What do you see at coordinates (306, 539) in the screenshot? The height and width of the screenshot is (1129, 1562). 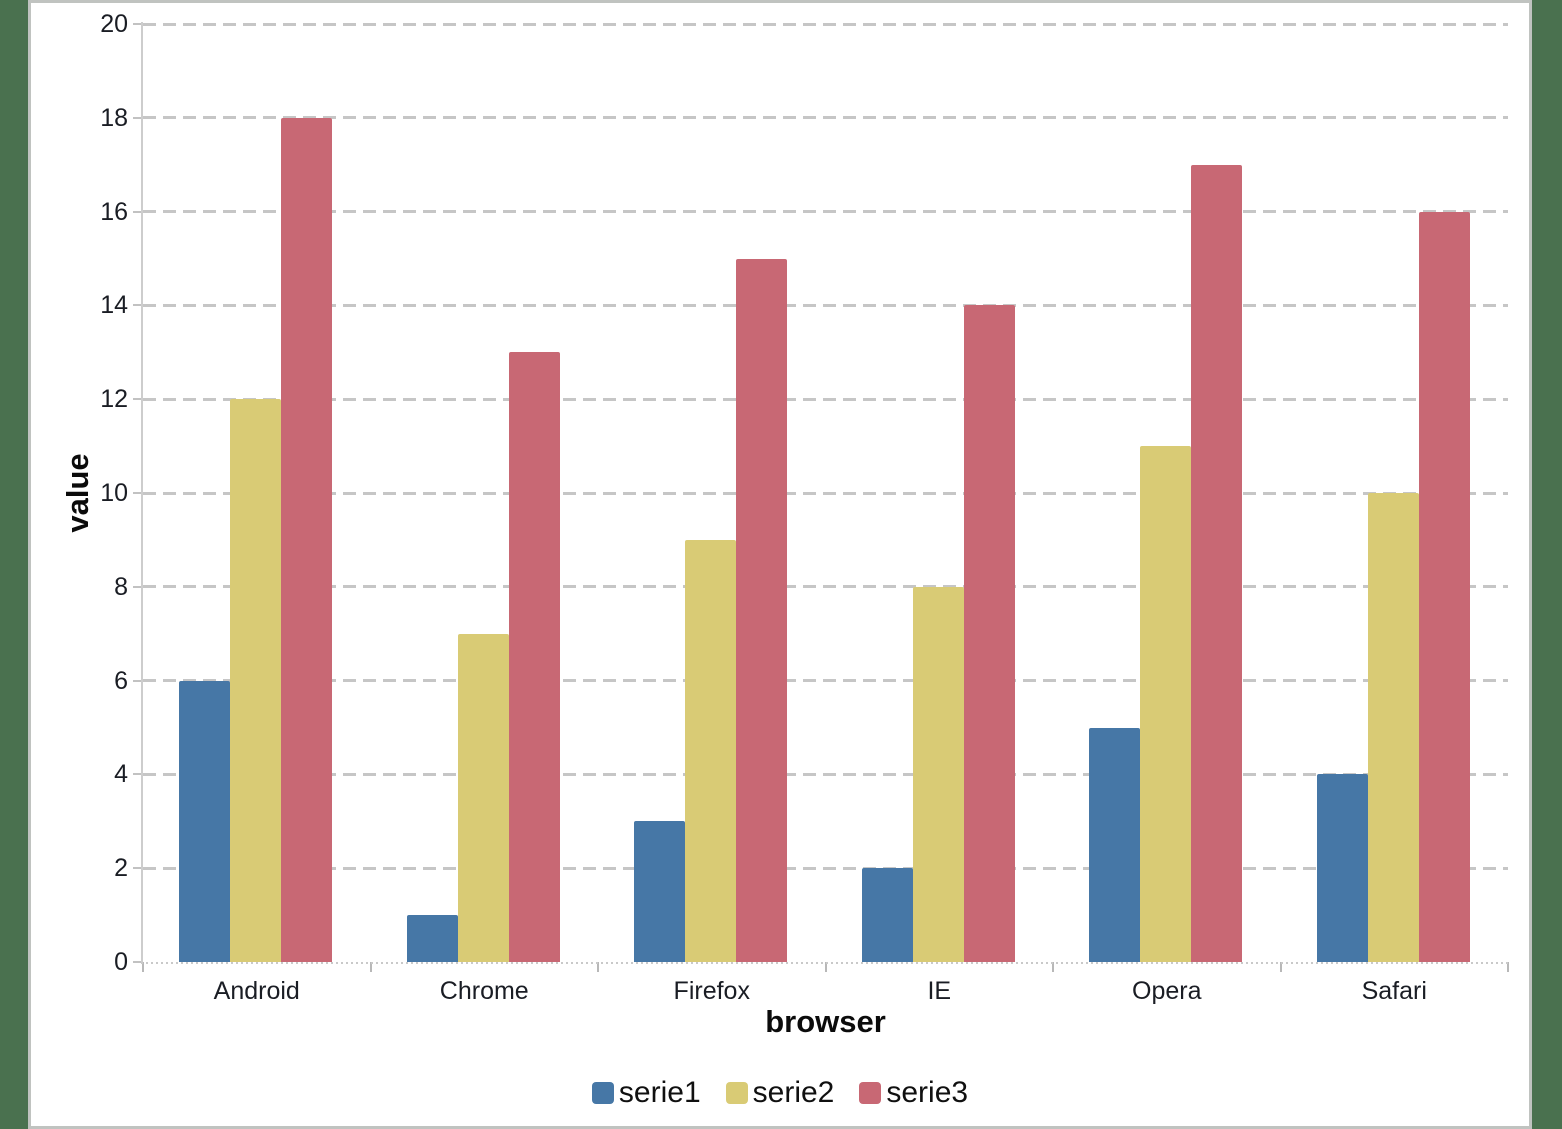 I see `bar-serie3-android` at bounding box center [306, 539].